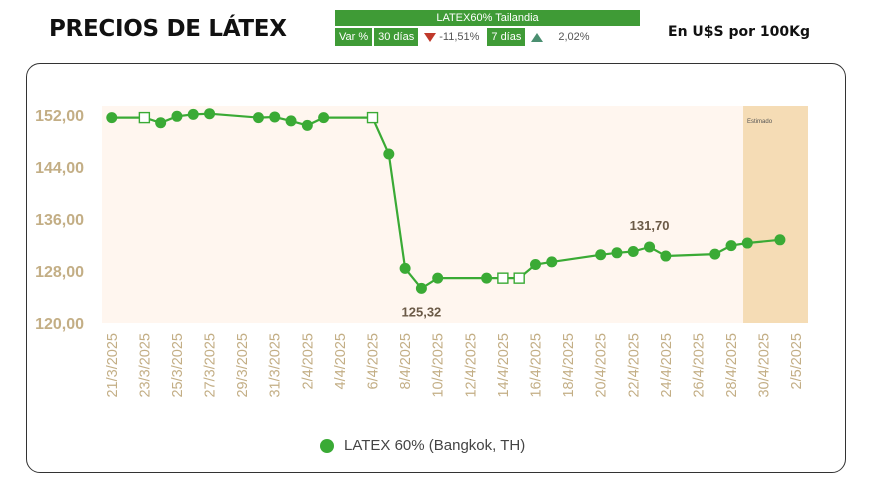 The width and height of the screenshot is (870, 483). What do you see at coordinates (327, 445) in the screenshot?
I see `legend-marker-icon` at bounding box center [327, 445].